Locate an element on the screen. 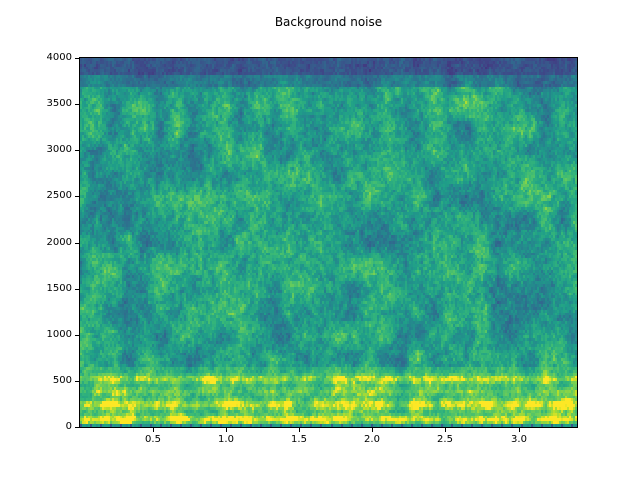 The image size is (640, 480). plot-title: Background noise is located at coordinates (328, 22).